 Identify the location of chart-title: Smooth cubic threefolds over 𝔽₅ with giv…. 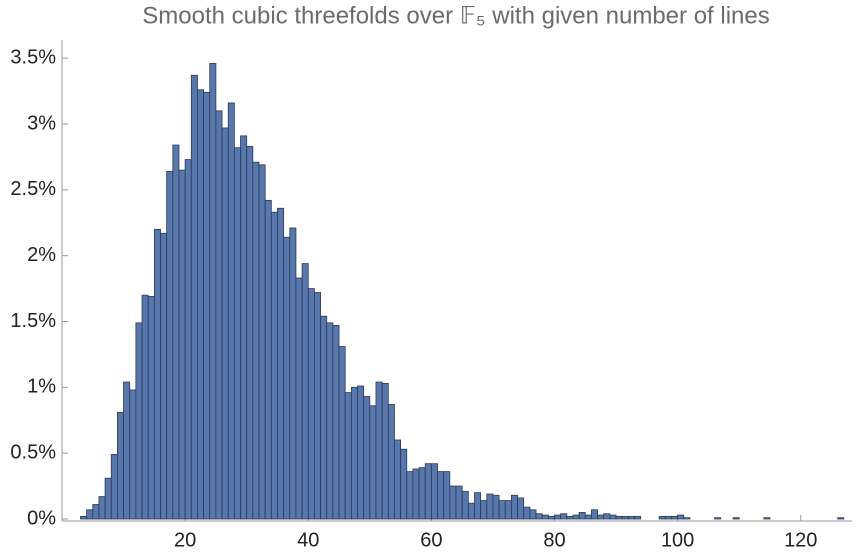
(455, 15).